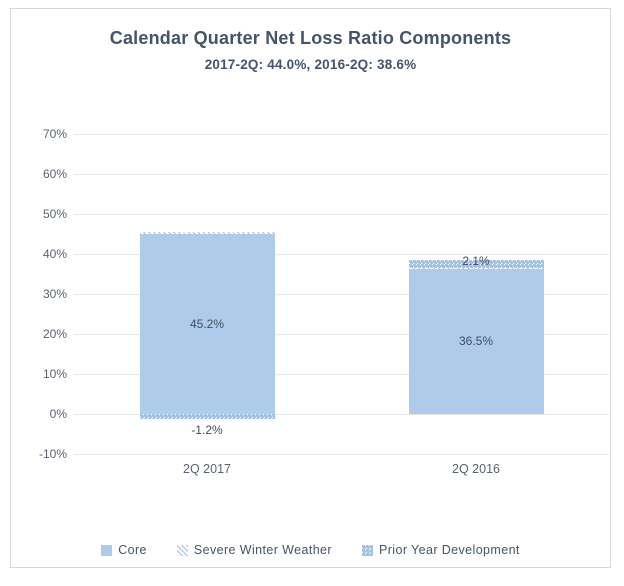 The height and width of the screenshot is (586, 624). Describe the element at coordinates (54, 374) in the screenshot. I see `y-axis-tick-label: 10%` at that location.